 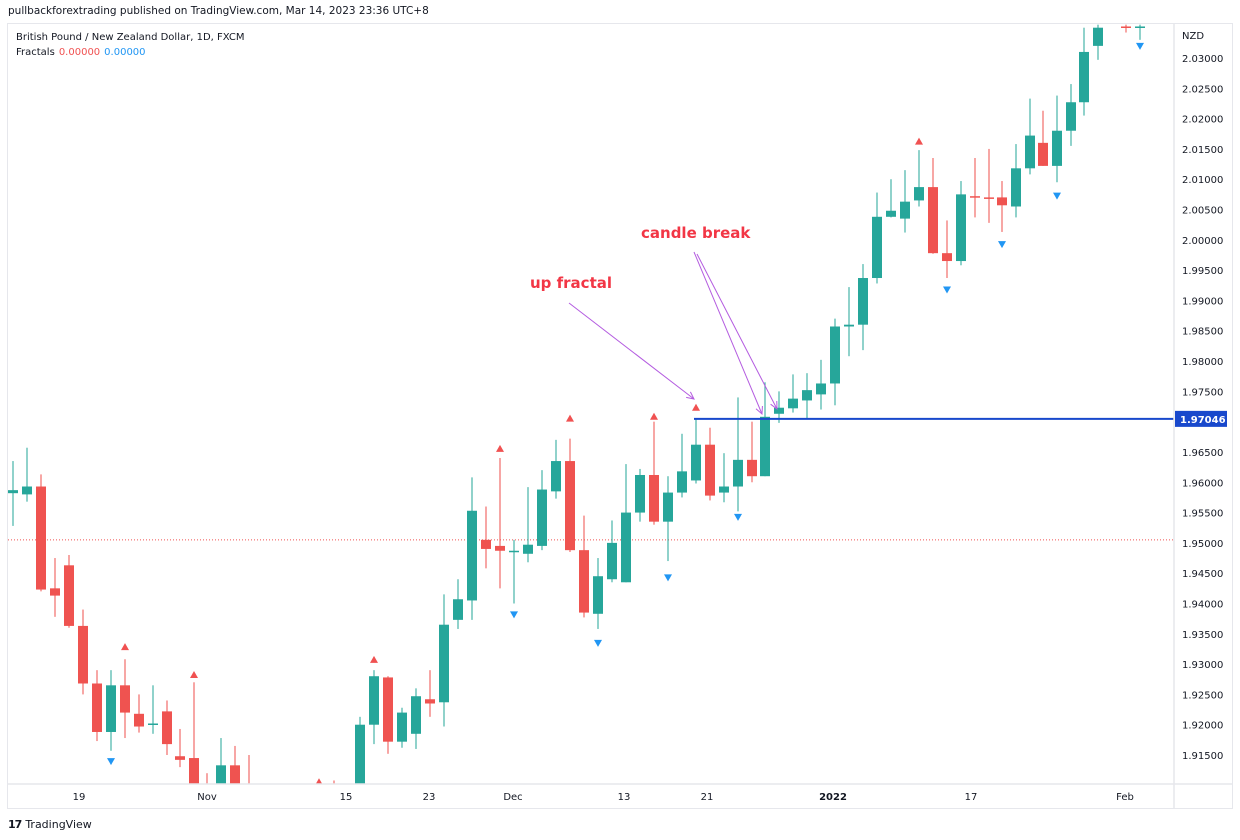 What do you see at coordinates (1202, 453) in the screenshot?
I see `price-tick-label: 1.96500` at bounding box center [1202, 453].